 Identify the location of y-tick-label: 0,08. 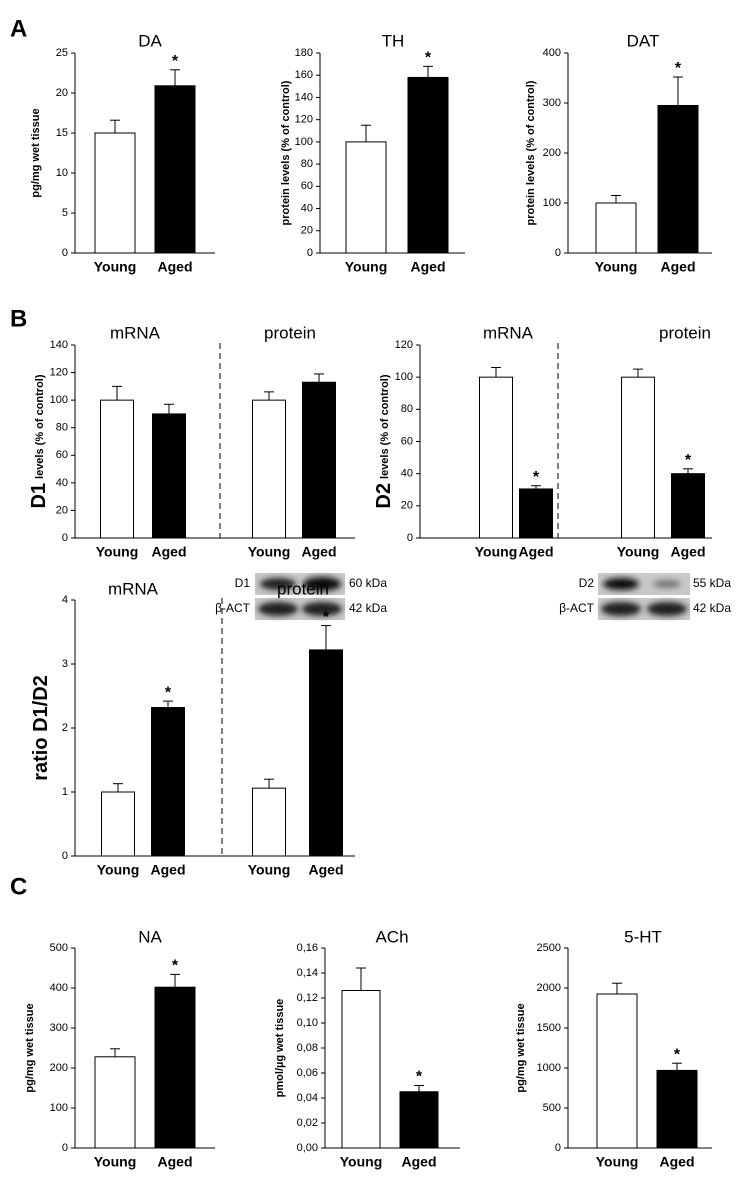
(307, 1048).